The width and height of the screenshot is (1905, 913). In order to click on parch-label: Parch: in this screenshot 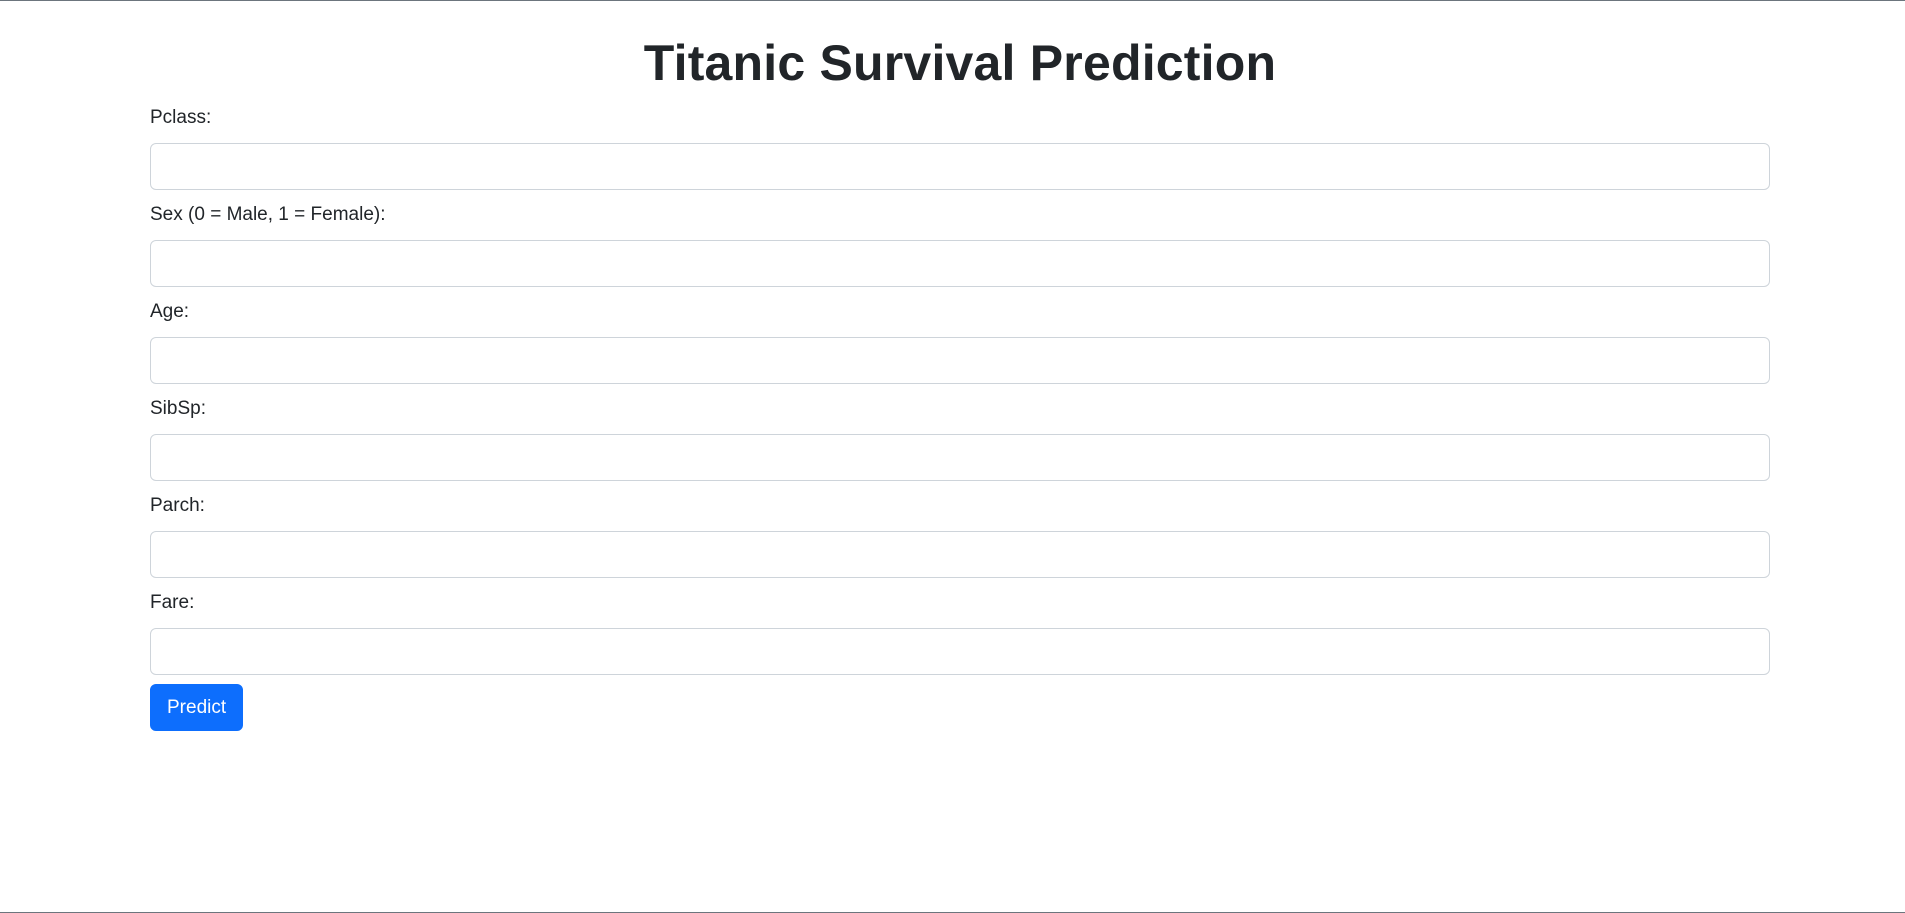, I will do `click(177, 505)`.